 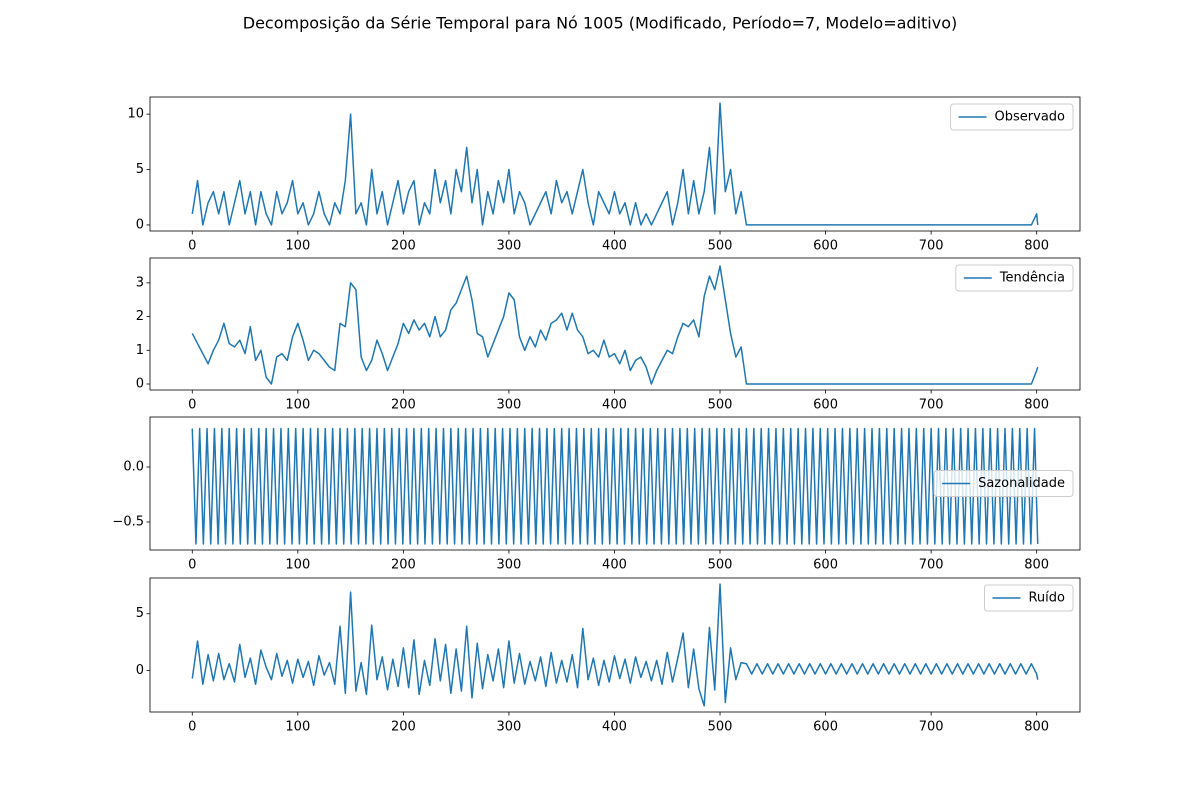 I want to click on legend: Ruído, so click(x=1028, y=598).